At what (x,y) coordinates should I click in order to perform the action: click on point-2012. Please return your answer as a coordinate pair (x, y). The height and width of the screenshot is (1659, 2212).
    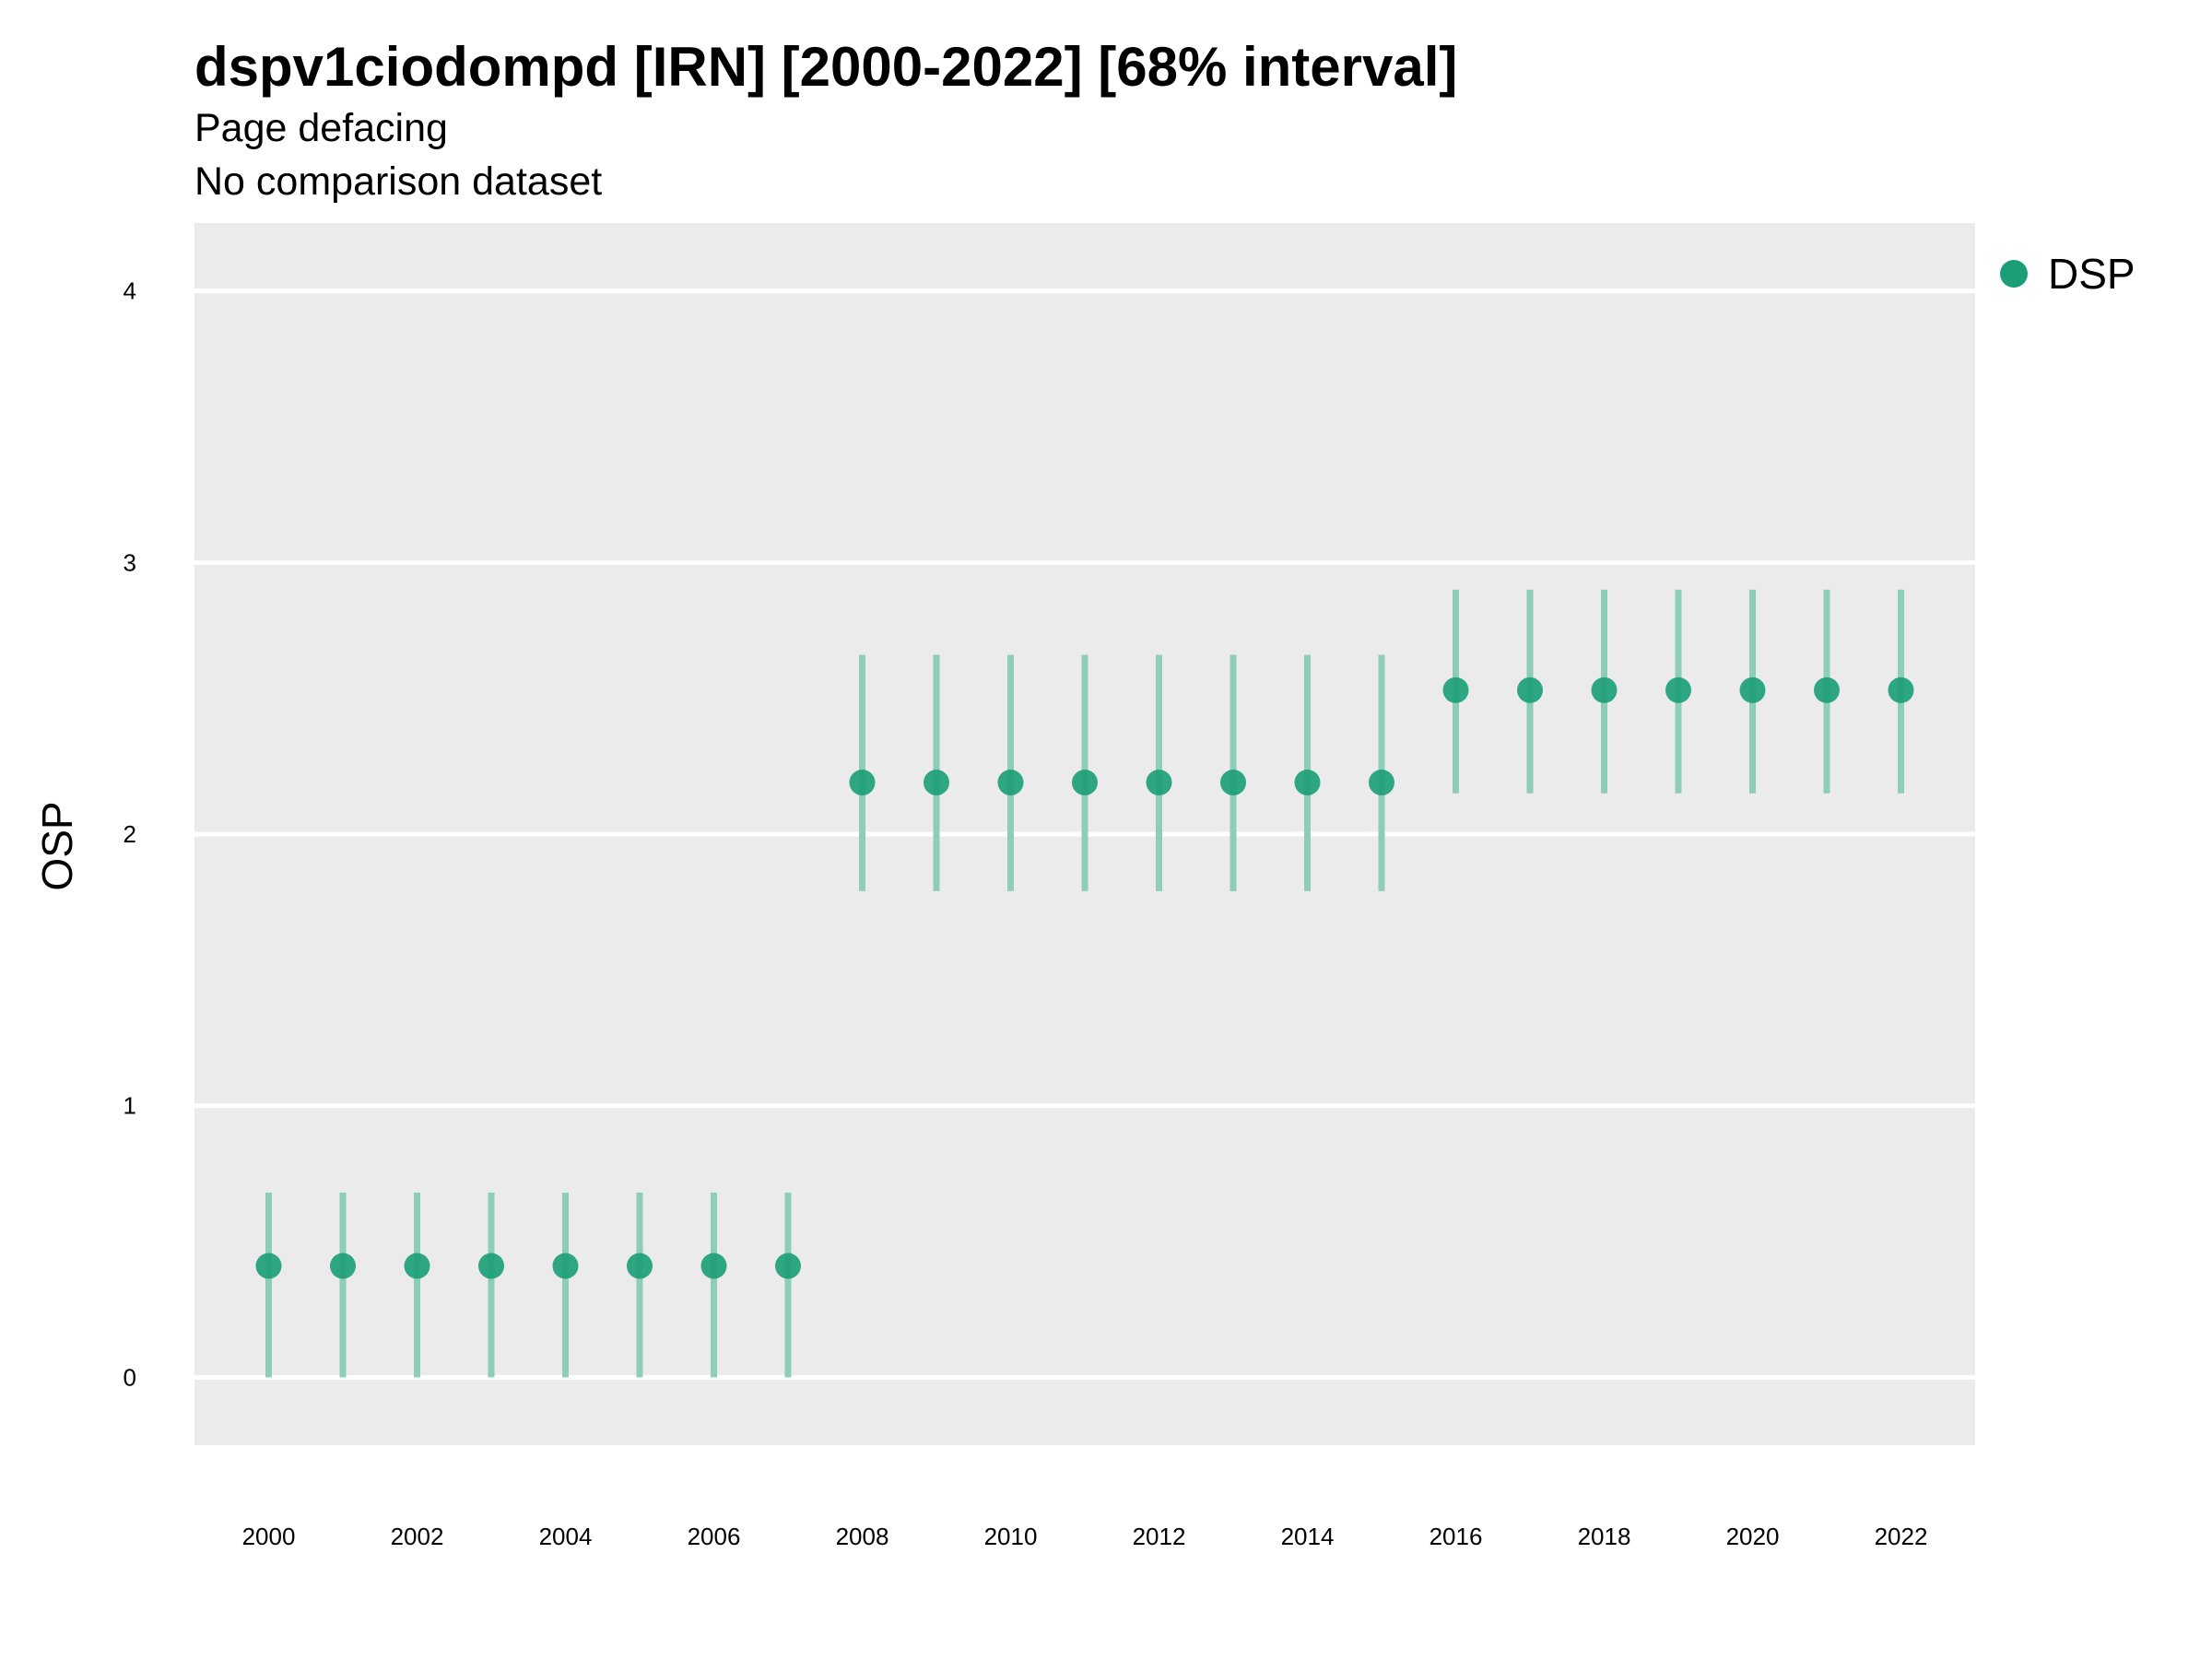
    Looking at the image, I should click on (1159, 783).